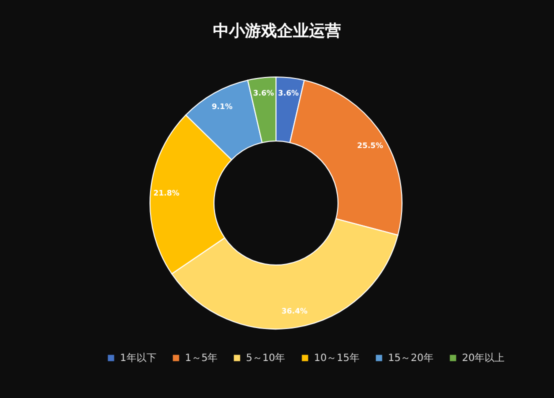  I want to click on legend-label: 5～10年, so click(266, 358).